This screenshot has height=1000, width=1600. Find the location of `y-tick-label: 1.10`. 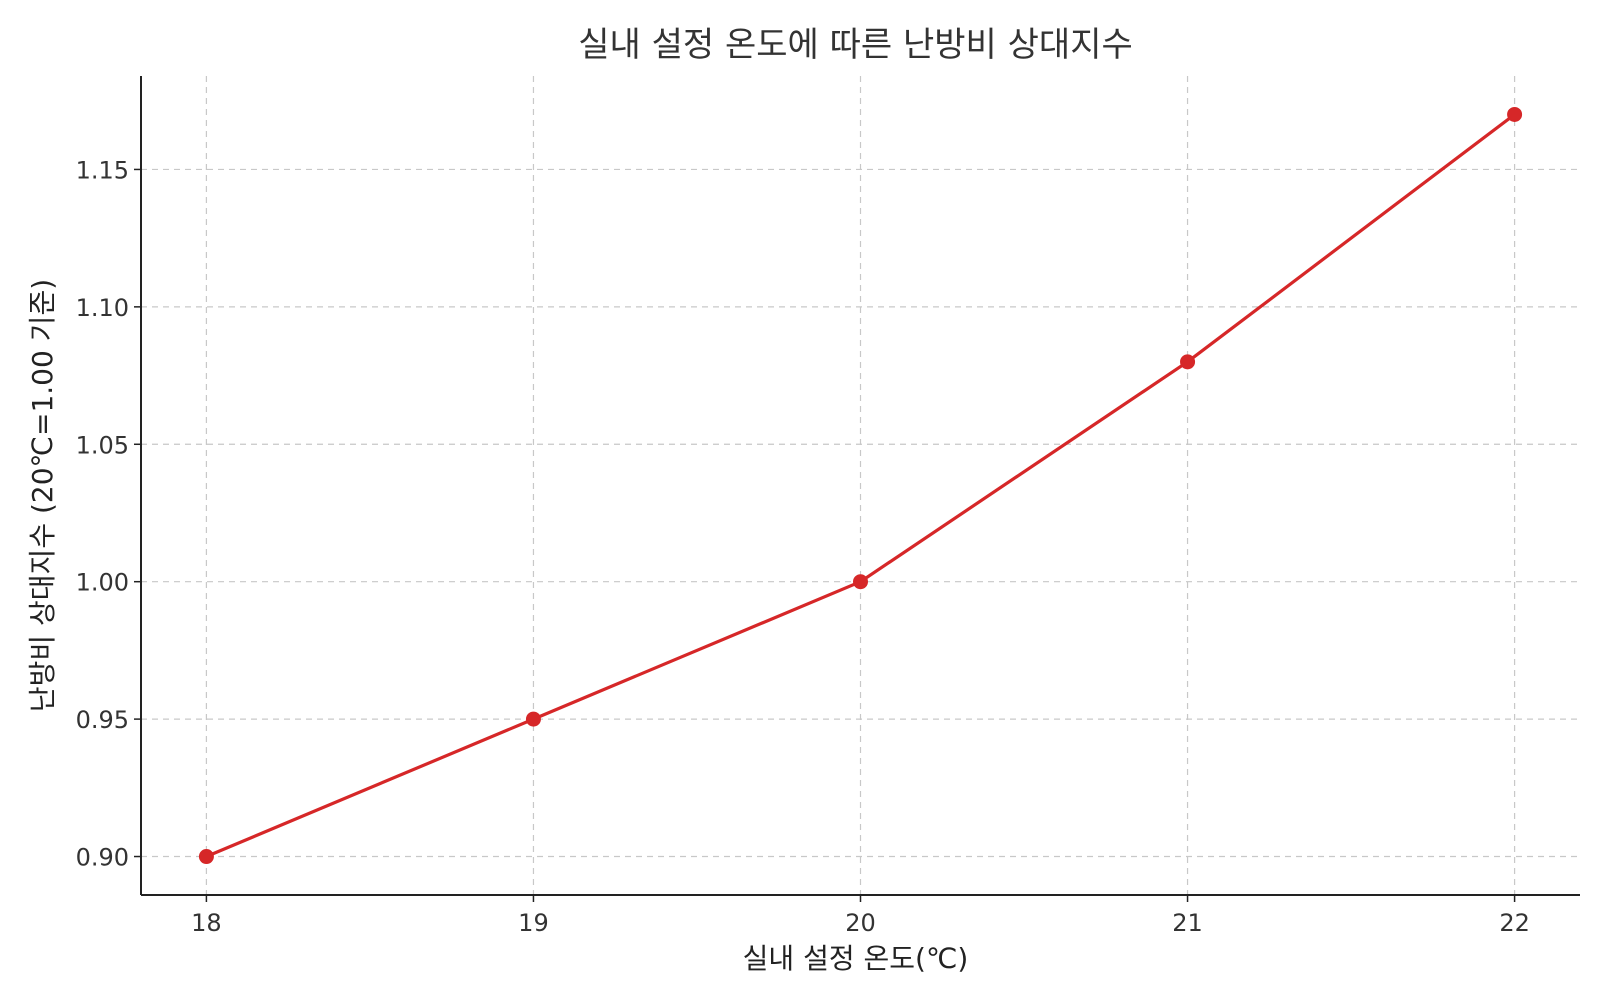

y-tick-label: 1.10 is located at coordinates (102, 308).